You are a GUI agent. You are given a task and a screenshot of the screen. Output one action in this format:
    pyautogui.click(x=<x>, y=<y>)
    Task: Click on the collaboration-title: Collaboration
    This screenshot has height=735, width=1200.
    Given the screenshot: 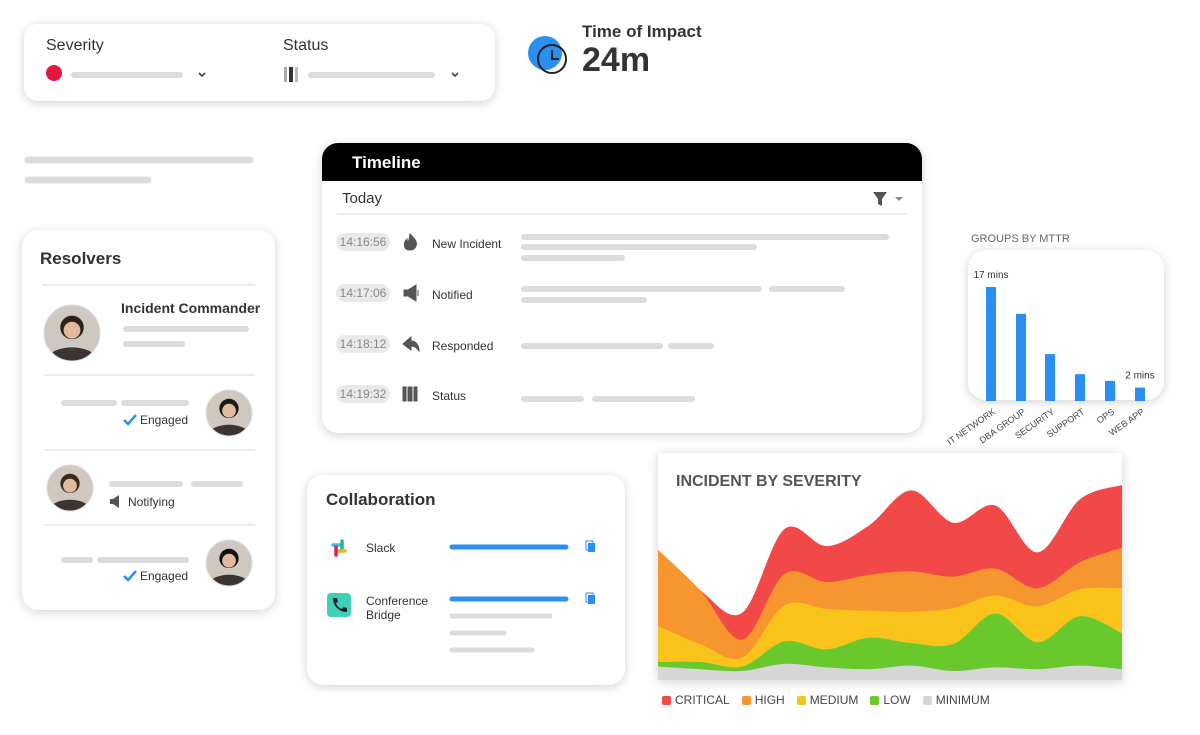 What is the action you would take?
    pyautogui.click(x=381, y=499)
    